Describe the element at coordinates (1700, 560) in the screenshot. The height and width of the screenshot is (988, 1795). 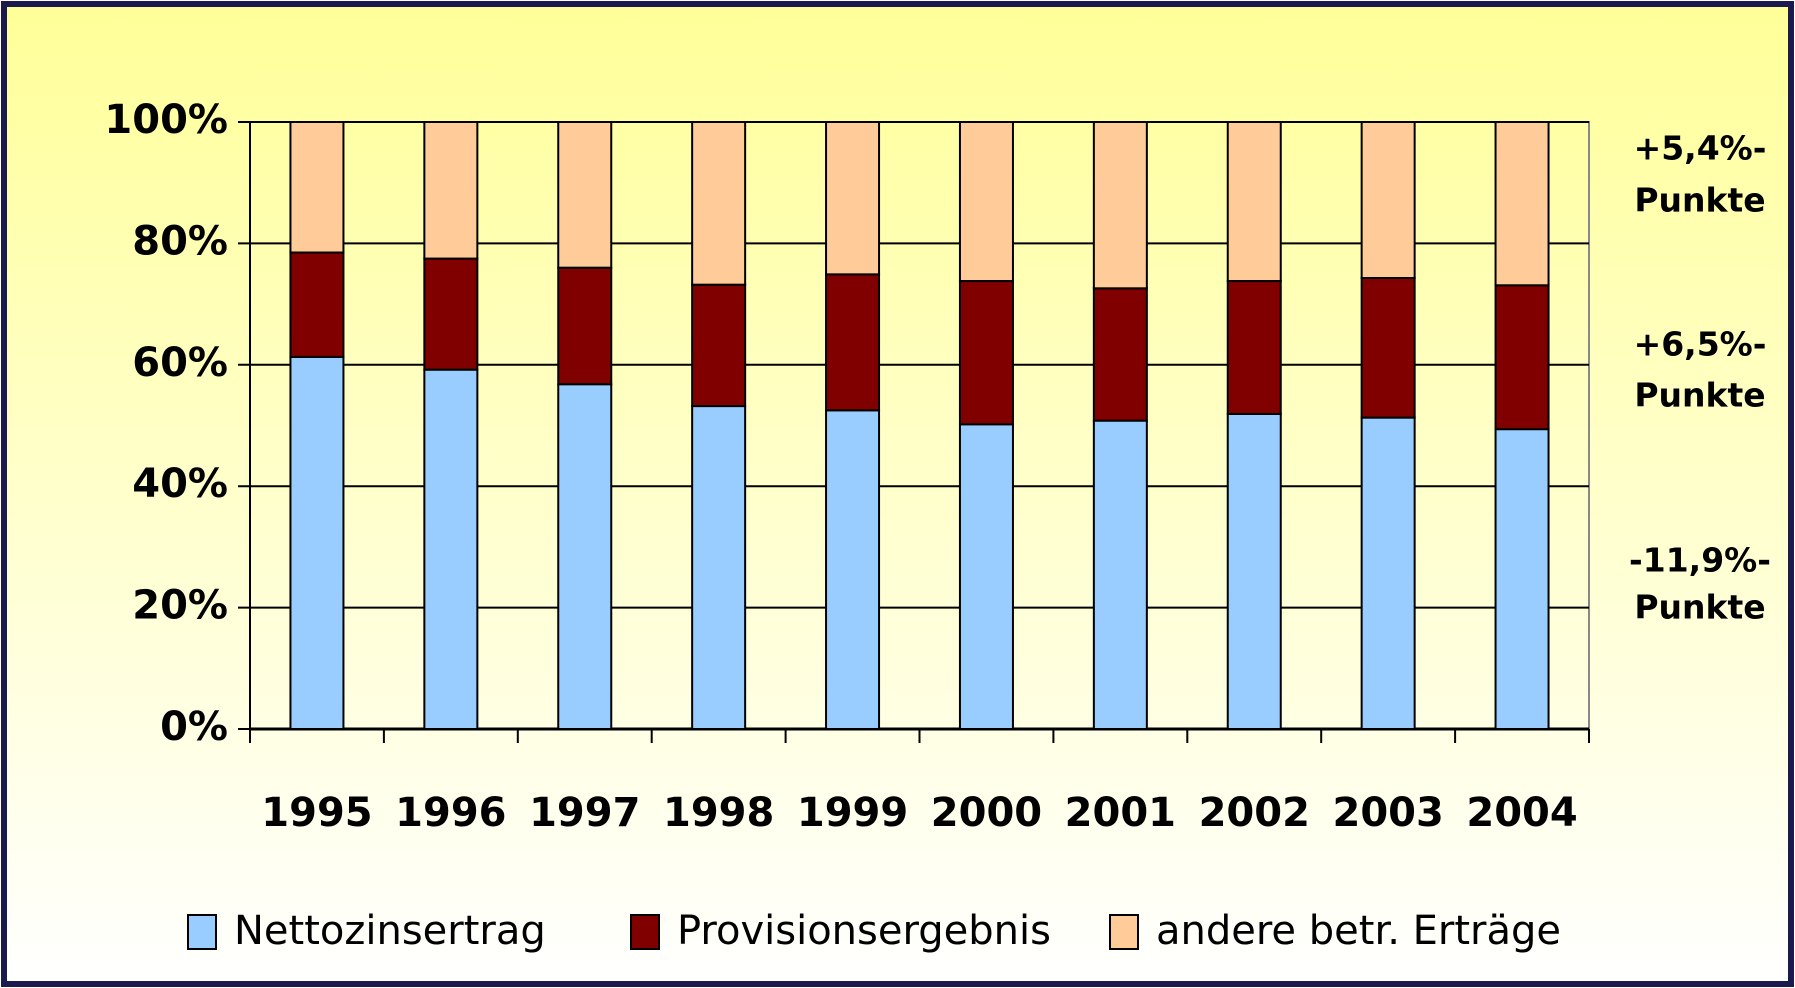
I see `annotation: -11,9%-` at that location.